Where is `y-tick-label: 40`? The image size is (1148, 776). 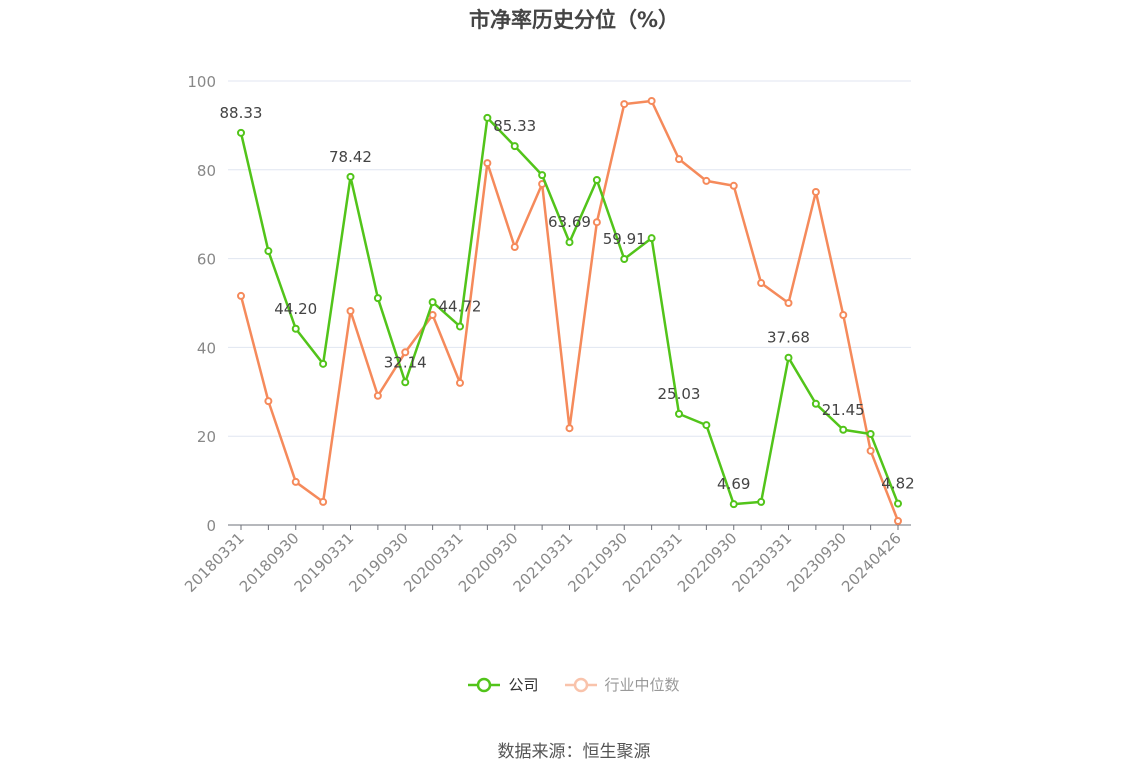 y-tick-label: 40 is located at coordinates (206, 348).